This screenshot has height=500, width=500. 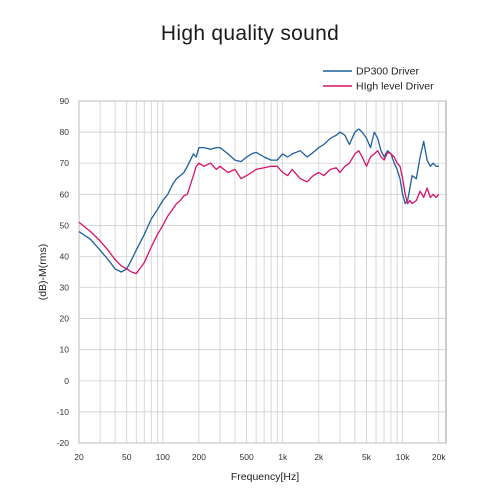 I want to click on y-tick-label: 60, so click(x=65, y=194).